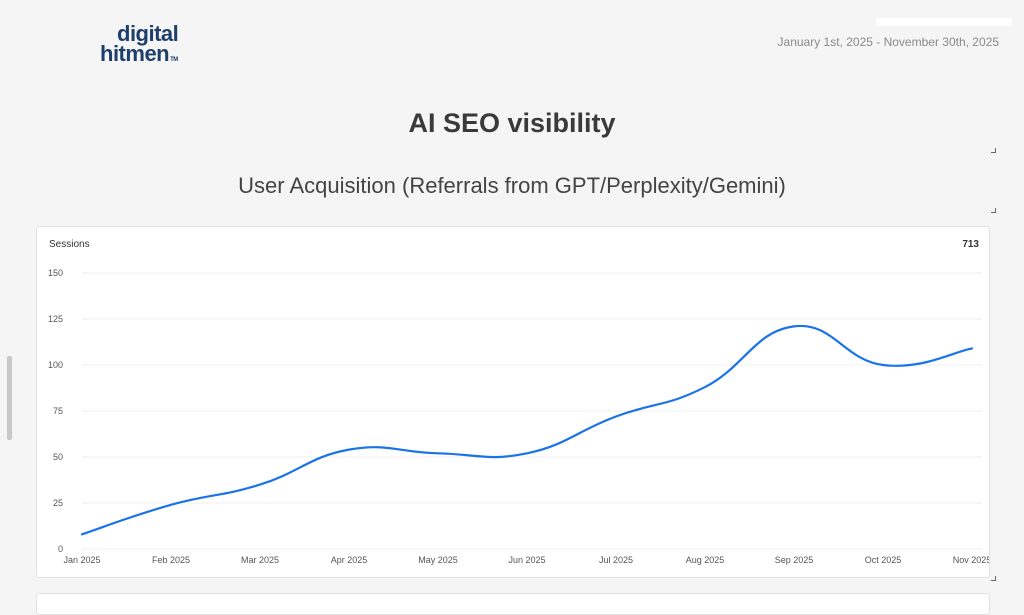 Image resolution: width=1024 pixels, height=615 pixels. I want to click on x-tick-label: May 2025, so click(438, 560).